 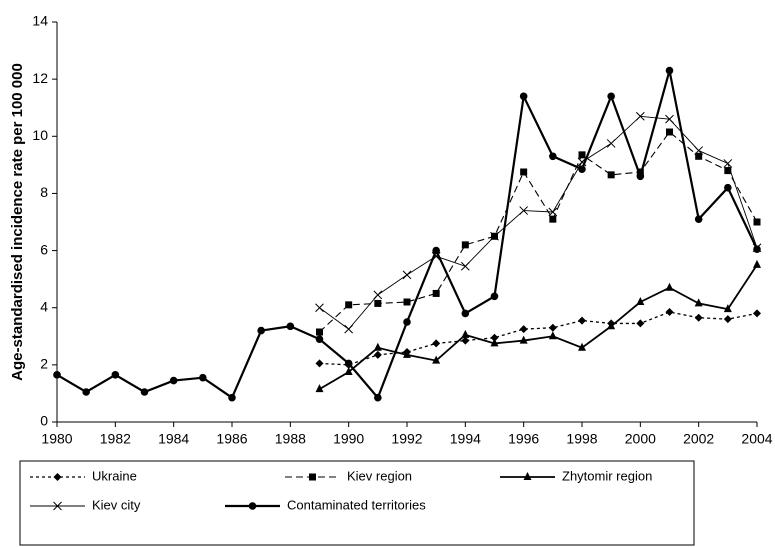 I want to click on x-tick-label: 1992, so click(x=406, y=439).